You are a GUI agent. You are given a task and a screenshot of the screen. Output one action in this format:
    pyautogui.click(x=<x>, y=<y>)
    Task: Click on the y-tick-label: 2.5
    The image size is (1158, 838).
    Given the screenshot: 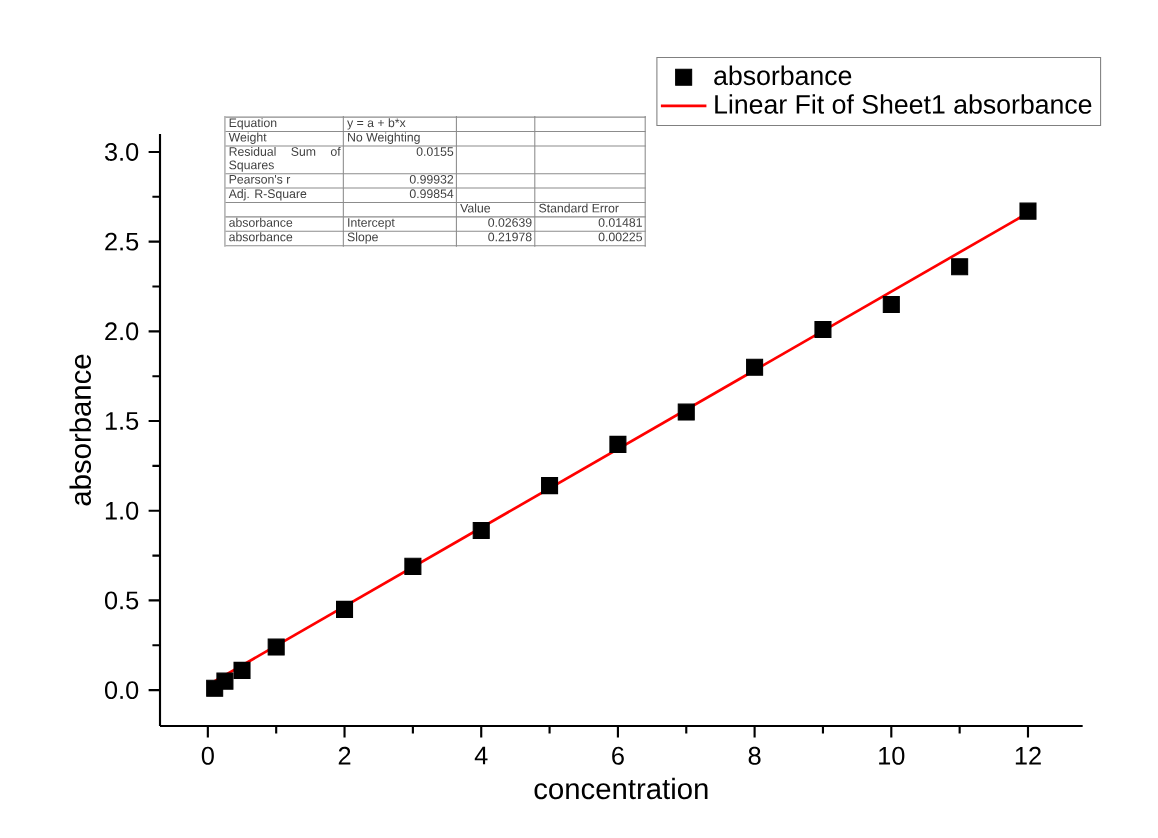 What is the action you would take?
    pyautogui.click(x=122, y=241)
    